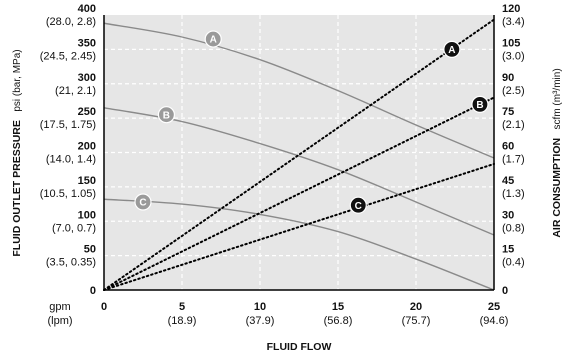  Describe the element at coordinates (505, 291) in the screenshot. I see `right-tick-label: 0` at that location.